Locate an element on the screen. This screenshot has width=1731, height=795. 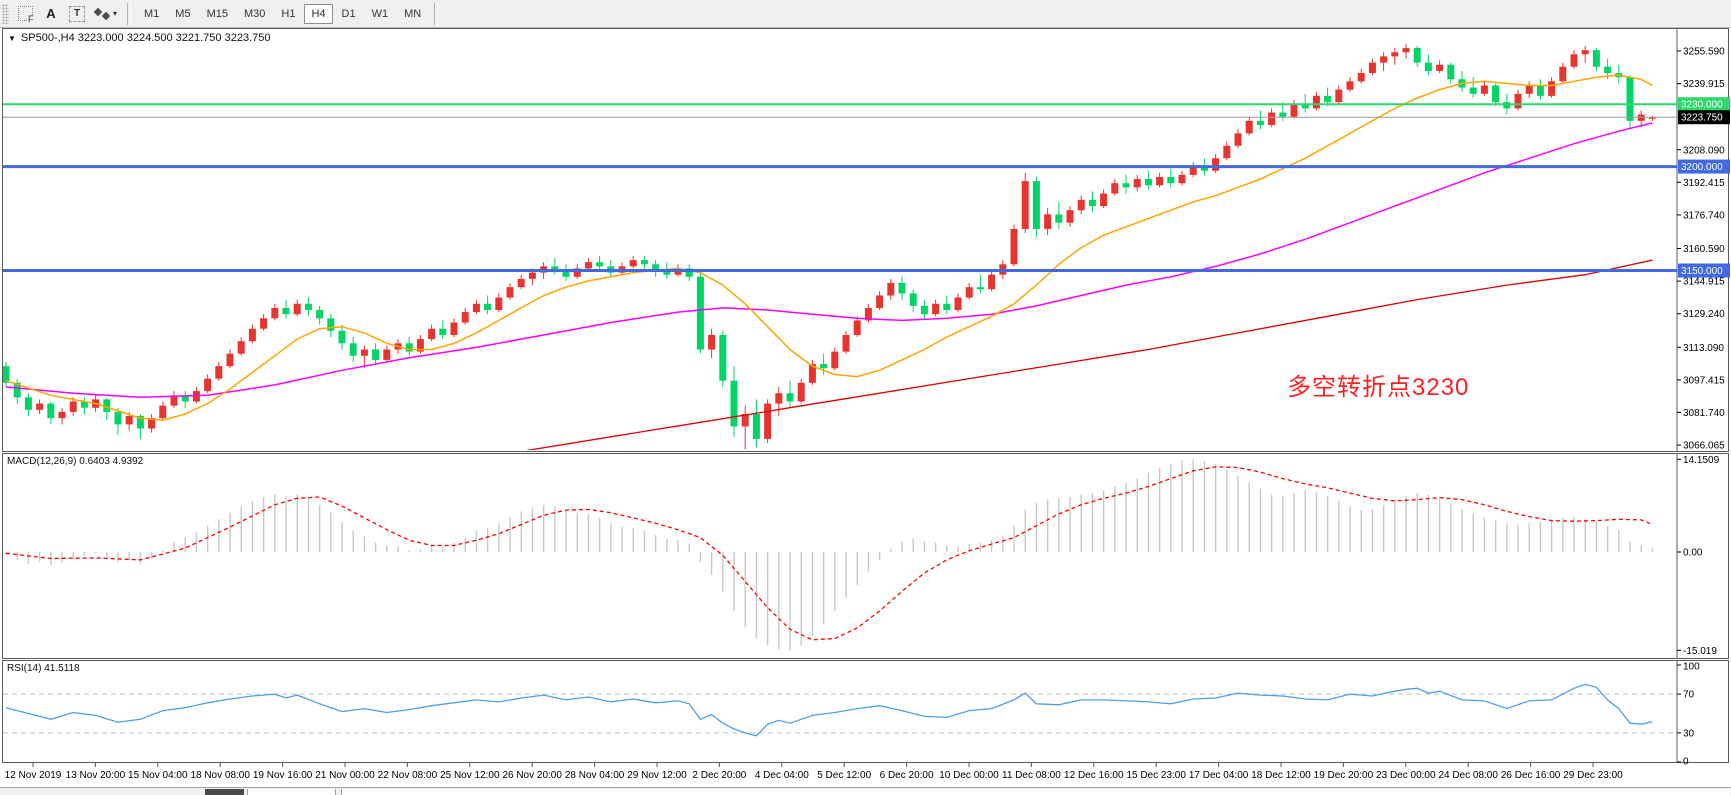
time-tick-label: 28 Nov 04:00 is located at coordinates (595, 775).